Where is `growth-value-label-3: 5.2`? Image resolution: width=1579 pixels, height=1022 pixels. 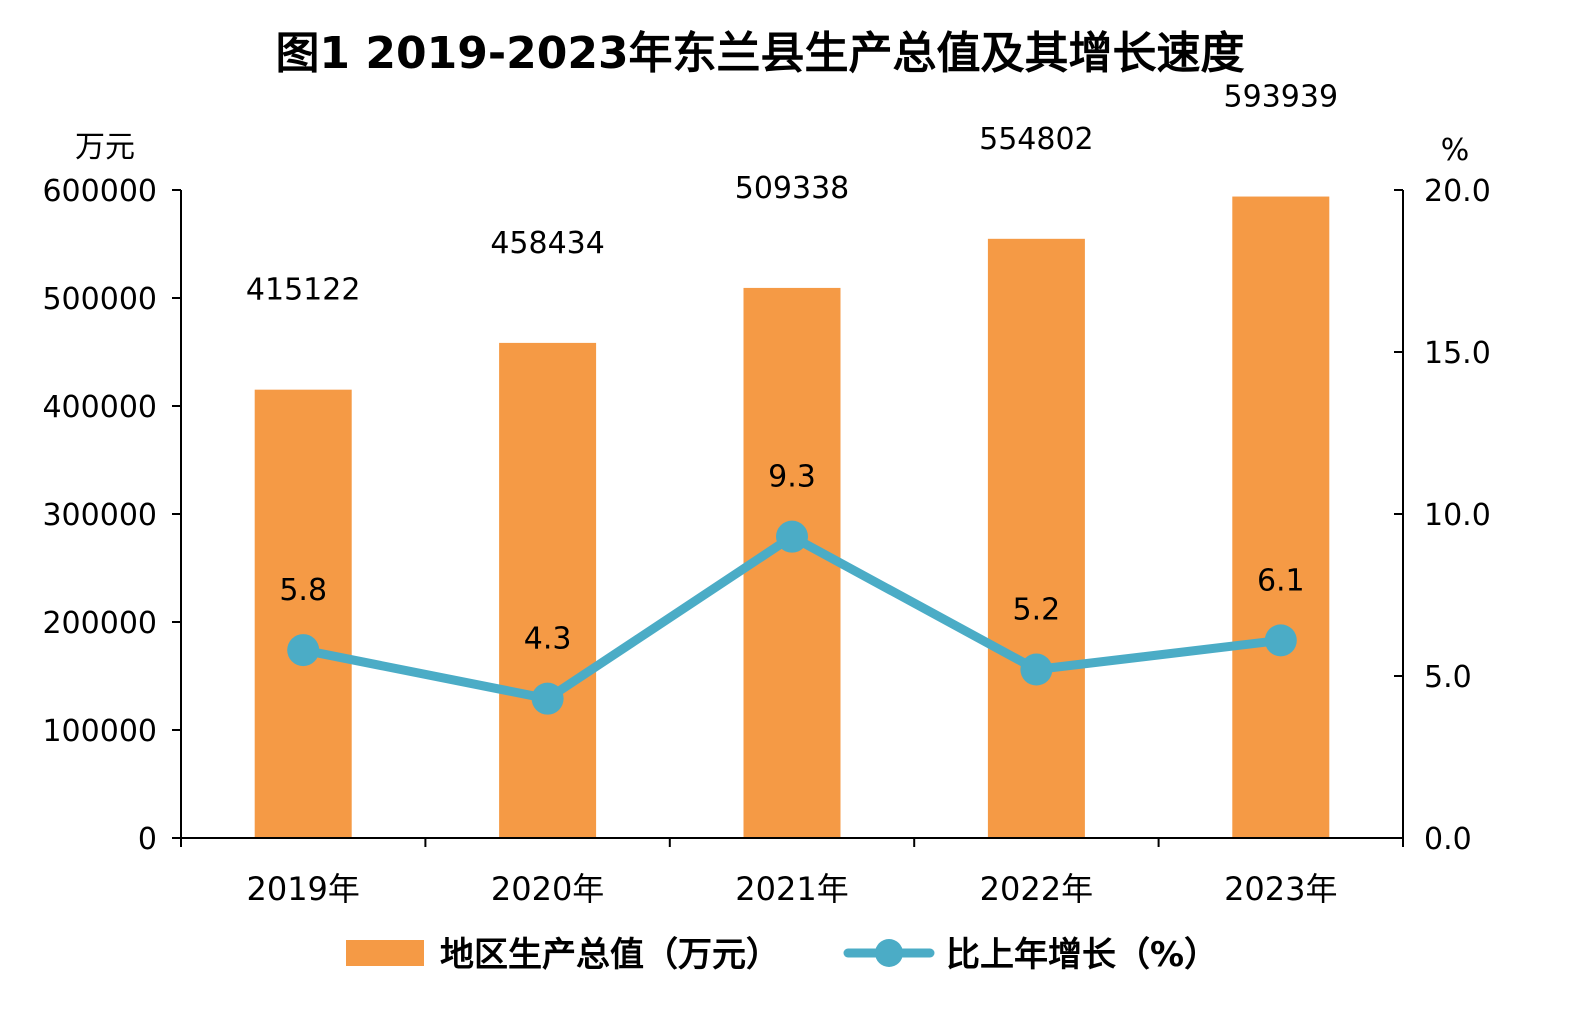
growth-value-label-3: 5.2 is located at coordinates (1037, 610).